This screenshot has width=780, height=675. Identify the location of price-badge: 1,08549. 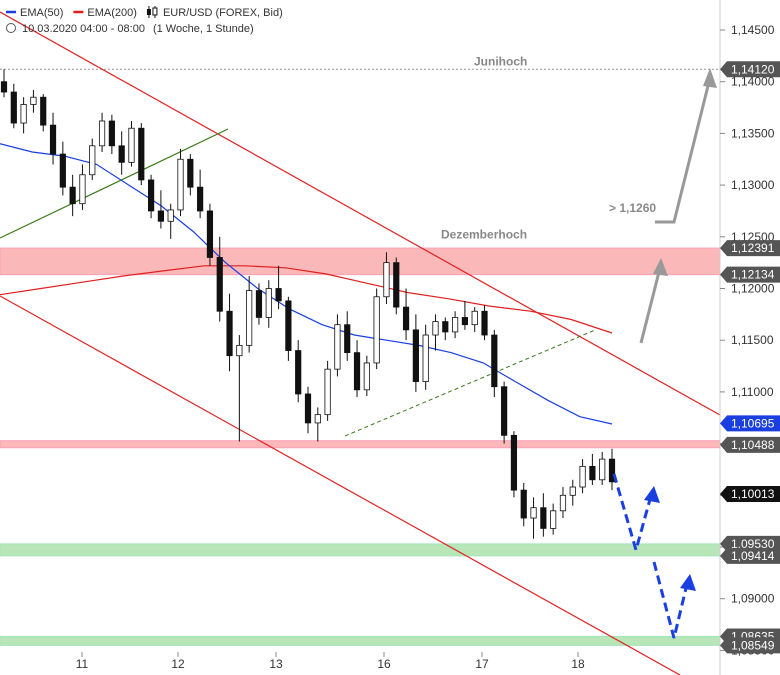
(750, 645).